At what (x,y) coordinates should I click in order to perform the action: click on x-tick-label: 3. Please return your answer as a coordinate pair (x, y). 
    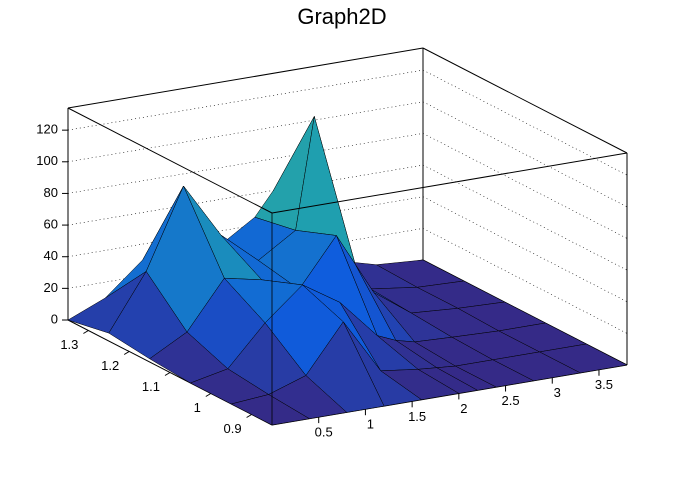
    Looking at the image, I should click on (557, 392).